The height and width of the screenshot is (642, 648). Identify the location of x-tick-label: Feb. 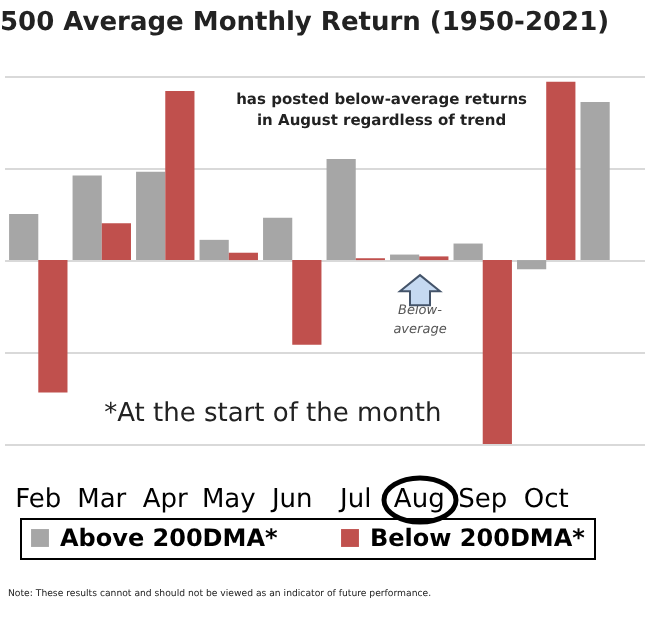
(38, 500).